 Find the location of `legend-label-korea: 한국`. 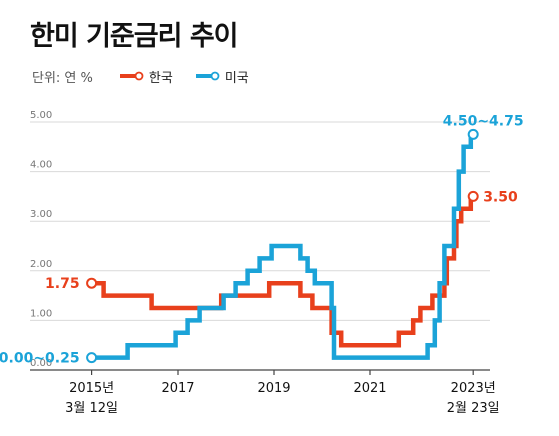

legend-label-korea: 한국 is located at coordinates (160, 78).